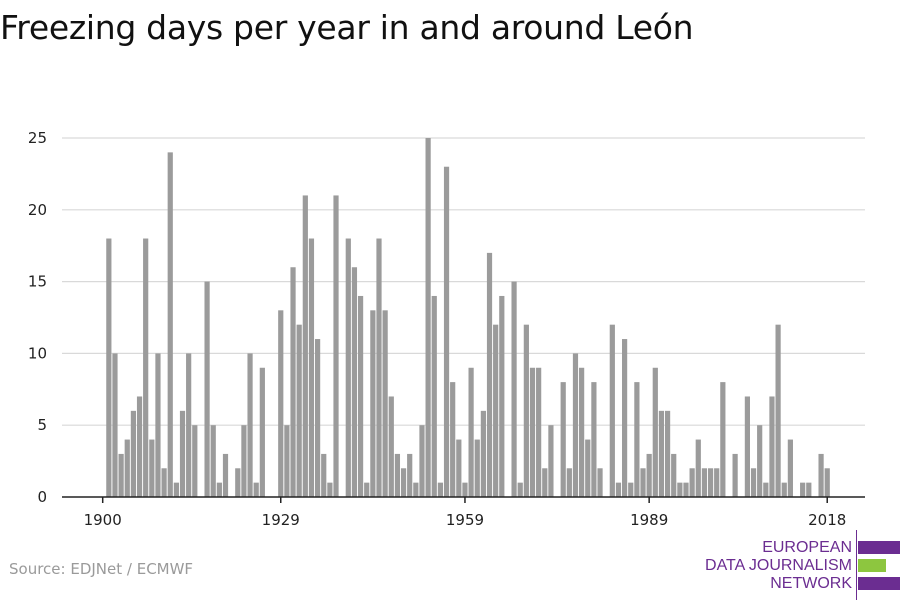  Describe the element at coordinates (37, 317) in the screenshot. I see `y-axis-ticks: 0 5 10 15 20 25` at that location.